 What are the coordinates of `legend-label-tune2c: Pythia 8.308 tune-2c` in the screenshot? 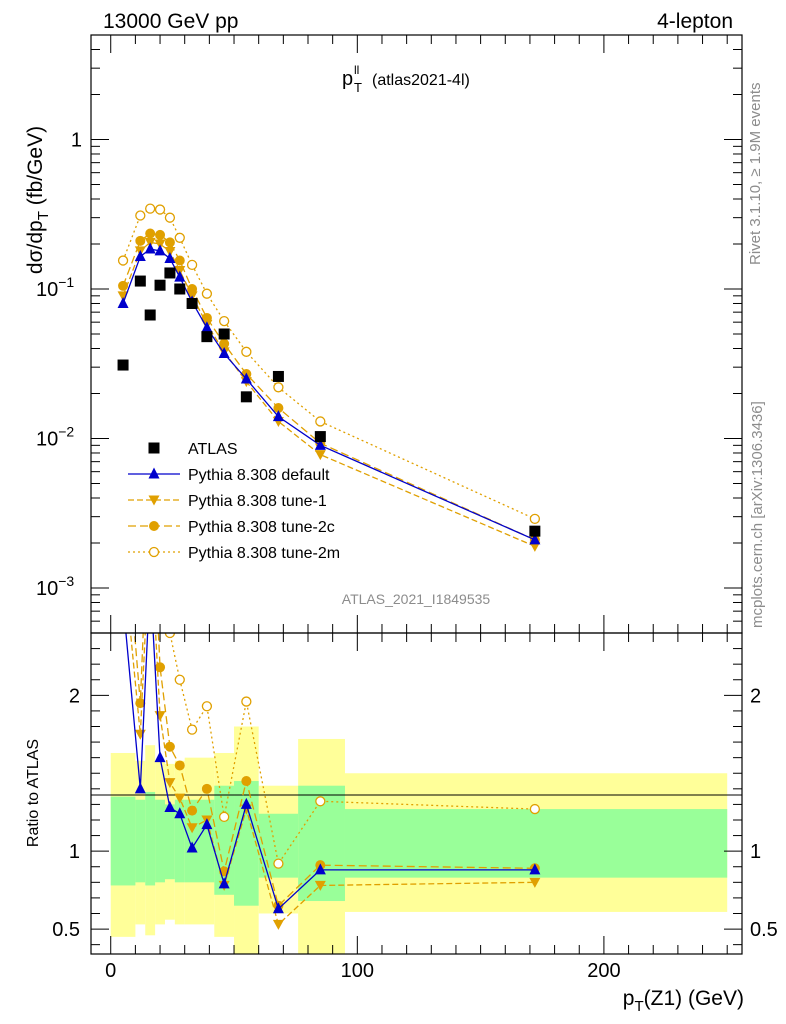 It's located at (261, 527).